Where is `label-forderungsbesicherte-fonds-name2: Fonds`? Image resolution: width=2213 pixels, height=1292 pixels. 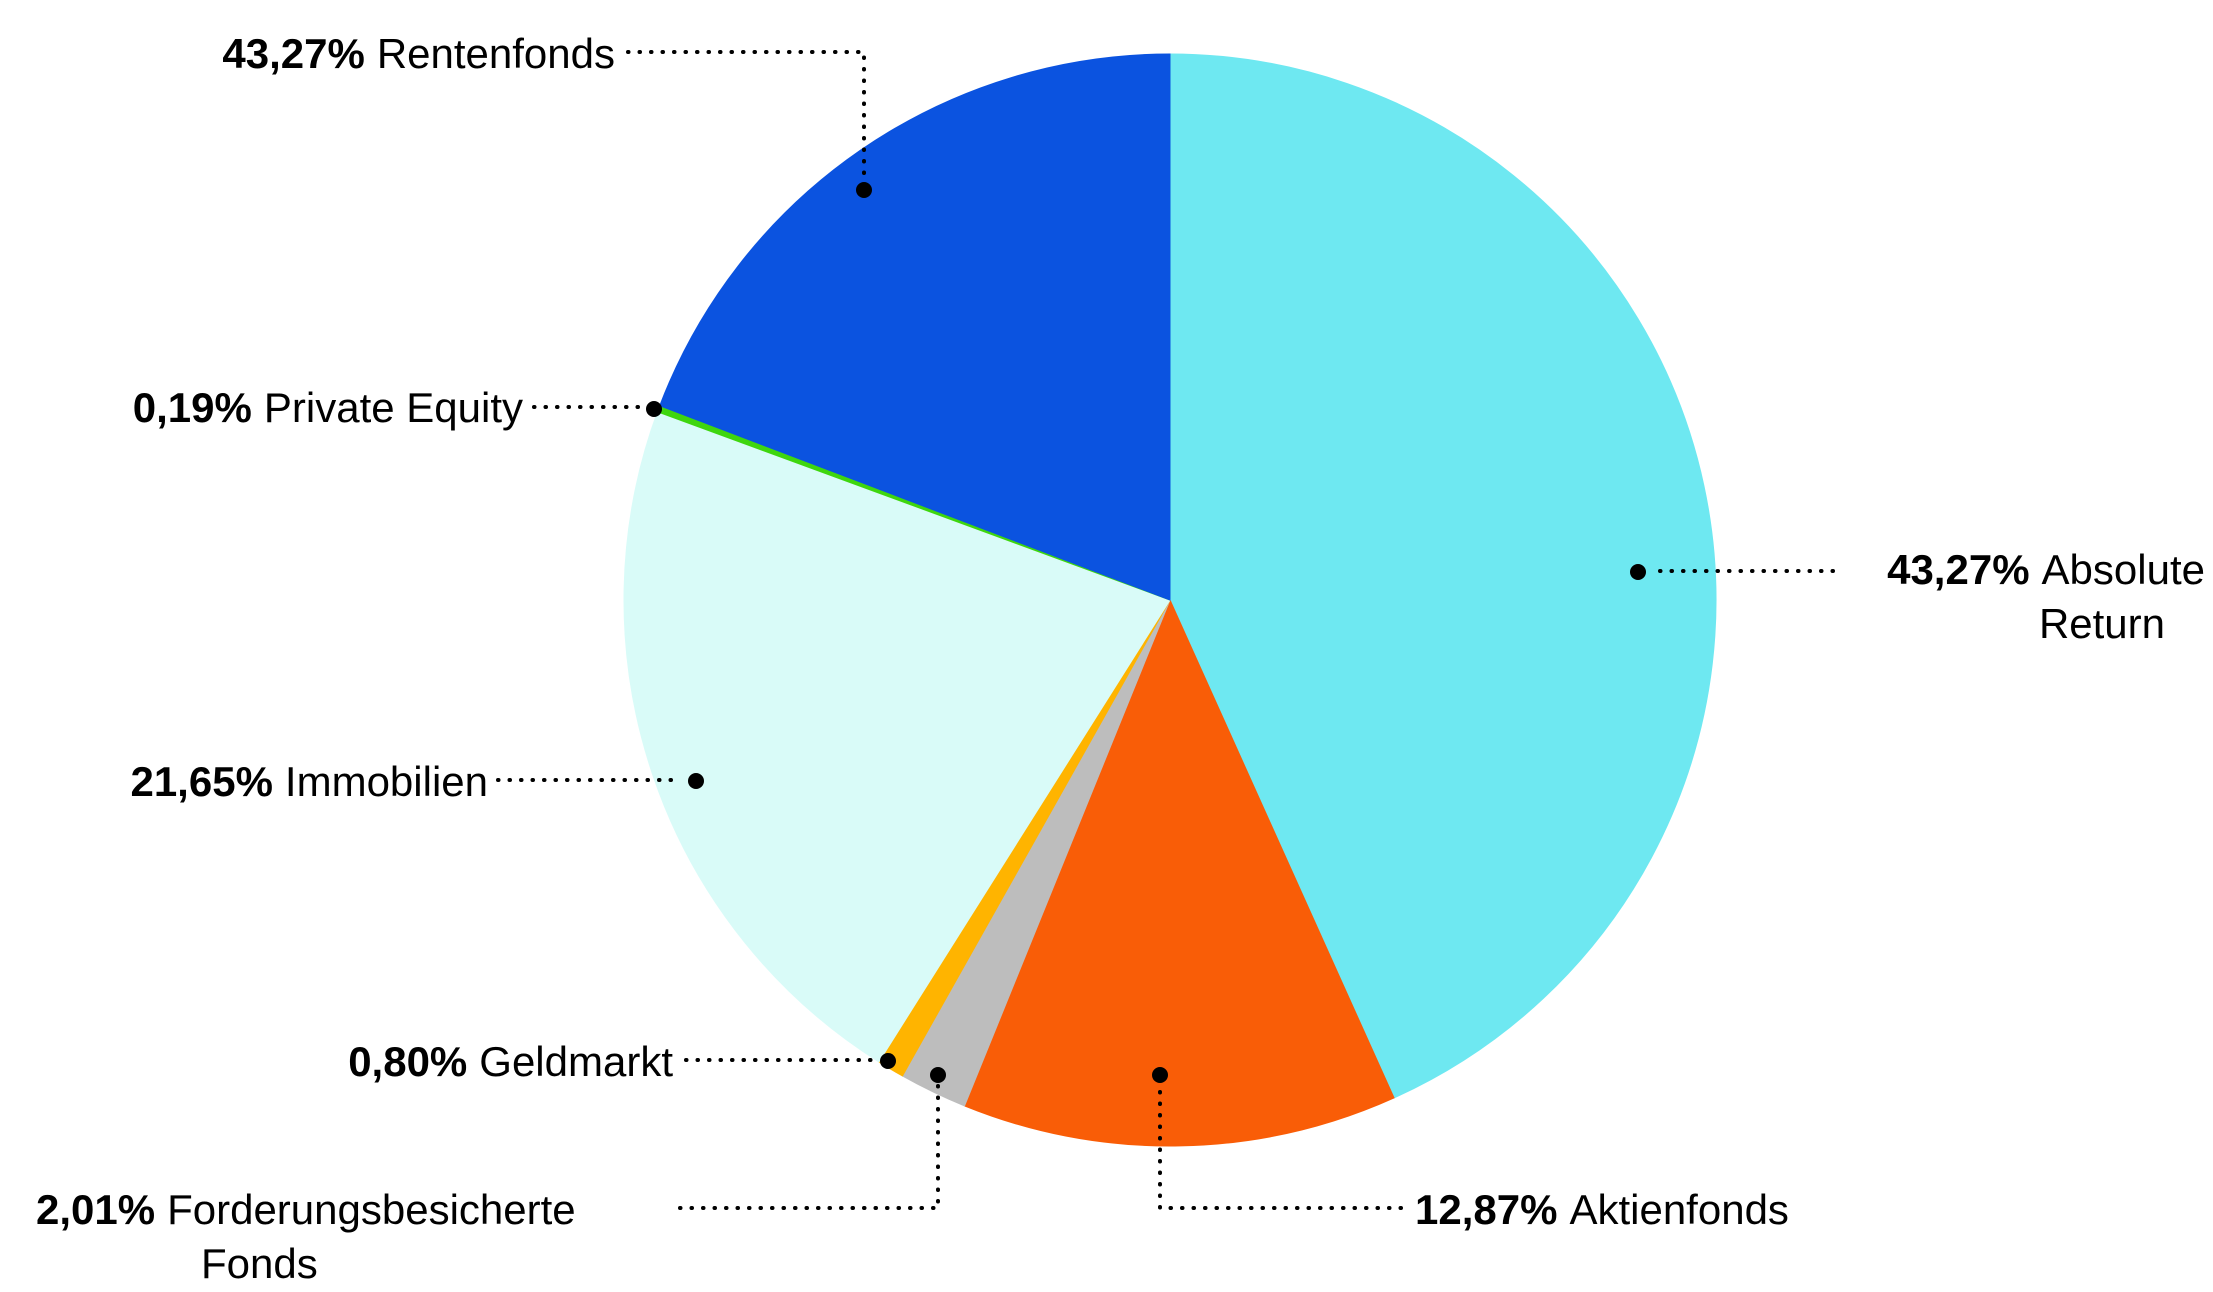 label-forderungsbesicherte-fonds-name2: Fonds is located at coordinates (259, 1263).